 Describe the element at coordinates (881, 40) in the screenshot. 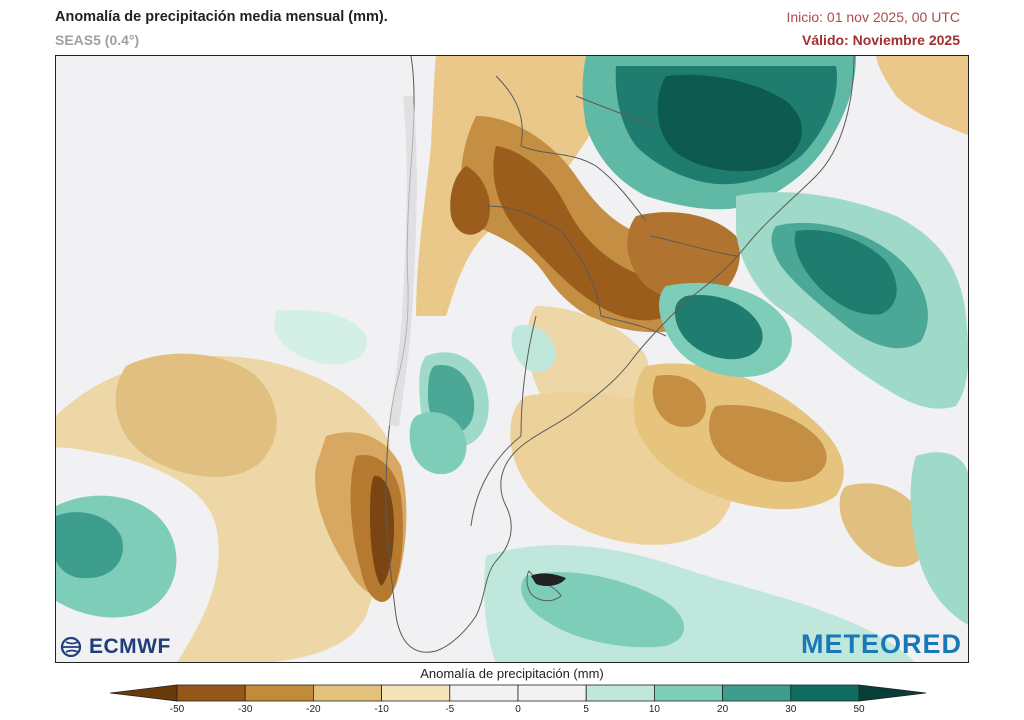

I see `valid-date: Válido: Noviembre 2025` at that location.